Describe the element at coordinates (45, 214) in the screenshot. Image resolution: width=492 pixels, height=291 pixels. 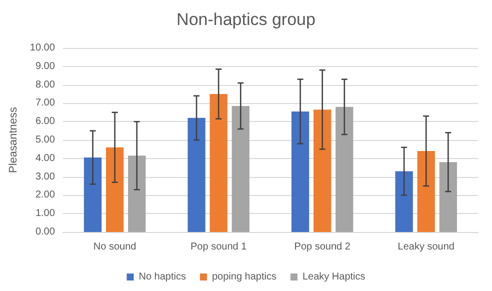
I see `y-tick-label: 1.00` at that location.